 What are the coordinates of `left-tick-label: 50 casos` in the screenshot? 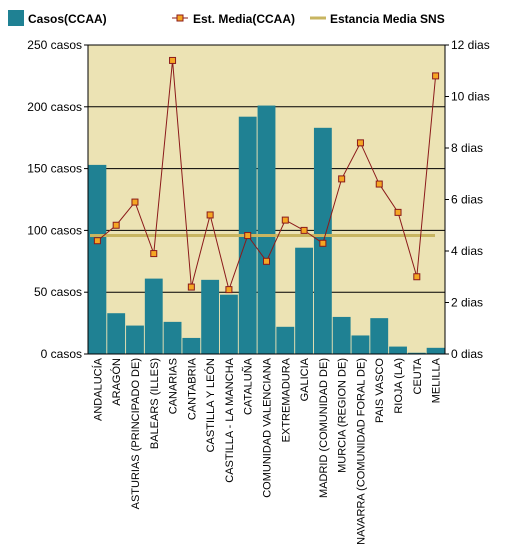 It's located at (58, 292).